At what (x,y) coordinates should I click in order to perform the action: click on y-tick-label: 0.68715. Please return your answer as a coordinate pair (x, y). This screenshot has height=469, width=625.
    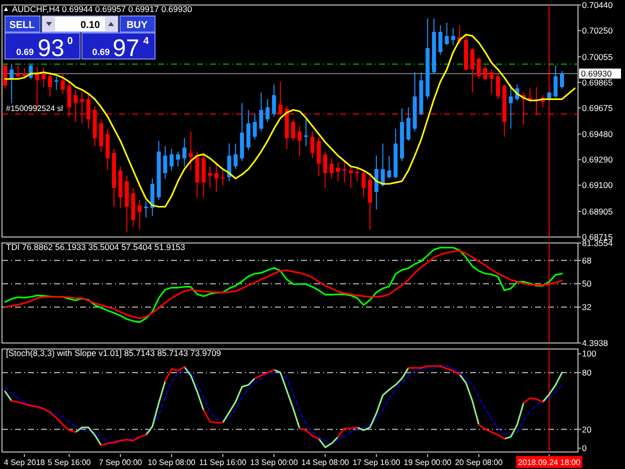
    Looking at the image, I should click on (597, 237).